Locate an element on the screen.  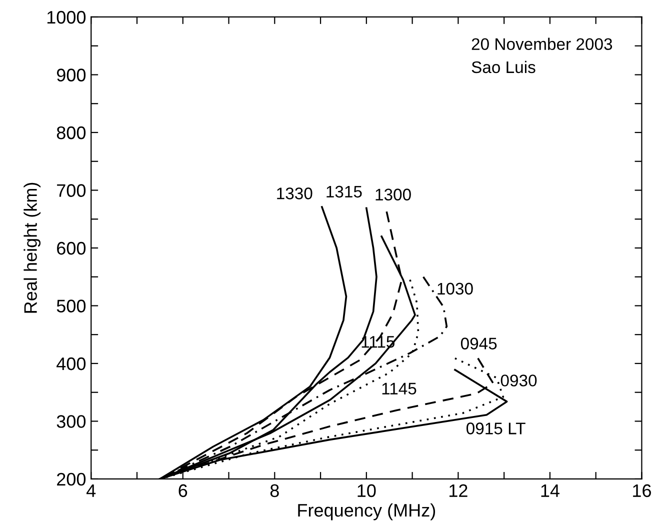
annotation: Sao Luis is located at coordinates (504, 67).